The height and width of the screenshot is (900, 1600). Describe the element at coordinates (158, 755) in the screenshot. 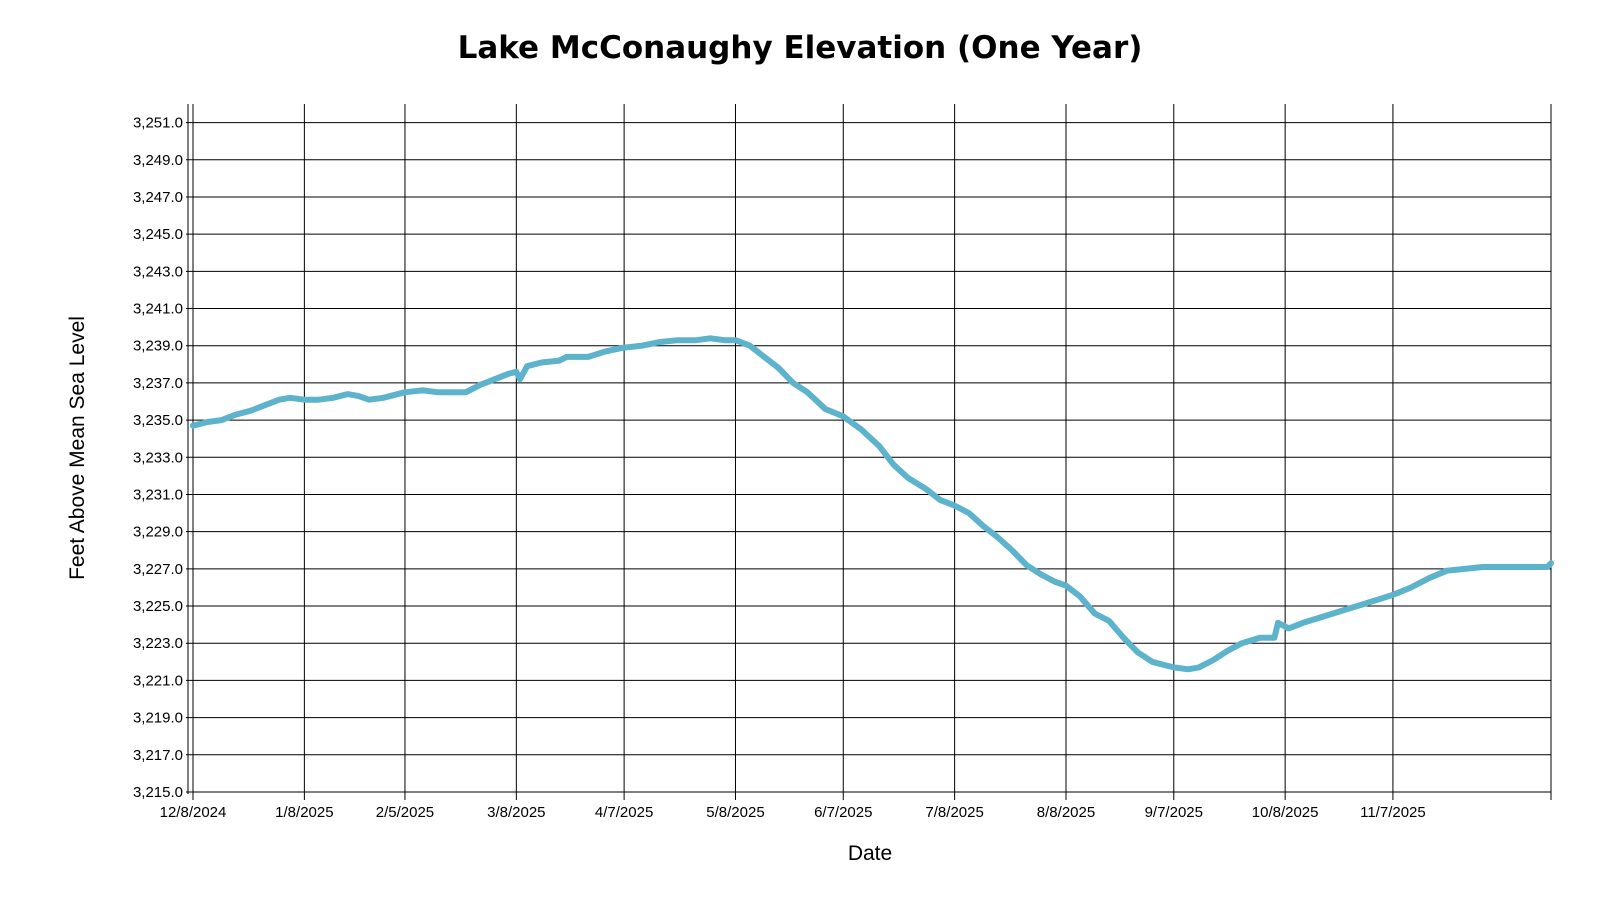

I see `y-tick-label: 3,217.0` at that location.